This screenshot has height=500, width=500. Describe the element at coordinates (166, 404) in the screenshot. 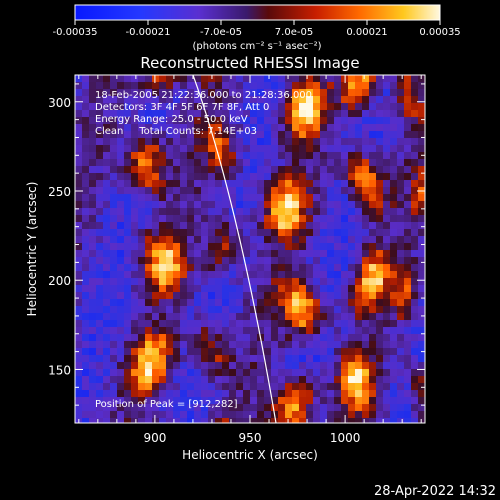

I see `annotation-peak: Position of Peak = [912,282]` at that location.